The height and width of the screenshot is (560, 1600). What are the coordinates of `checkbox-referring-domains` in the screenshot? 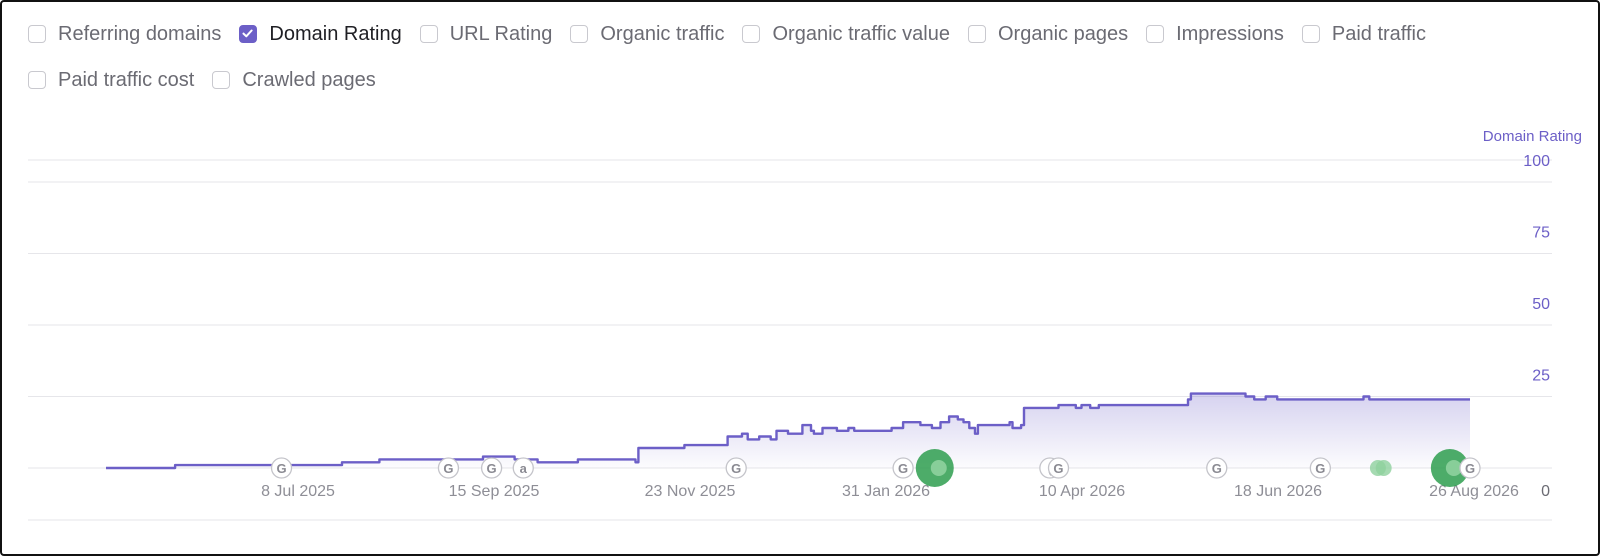 It's located at (37, 34).